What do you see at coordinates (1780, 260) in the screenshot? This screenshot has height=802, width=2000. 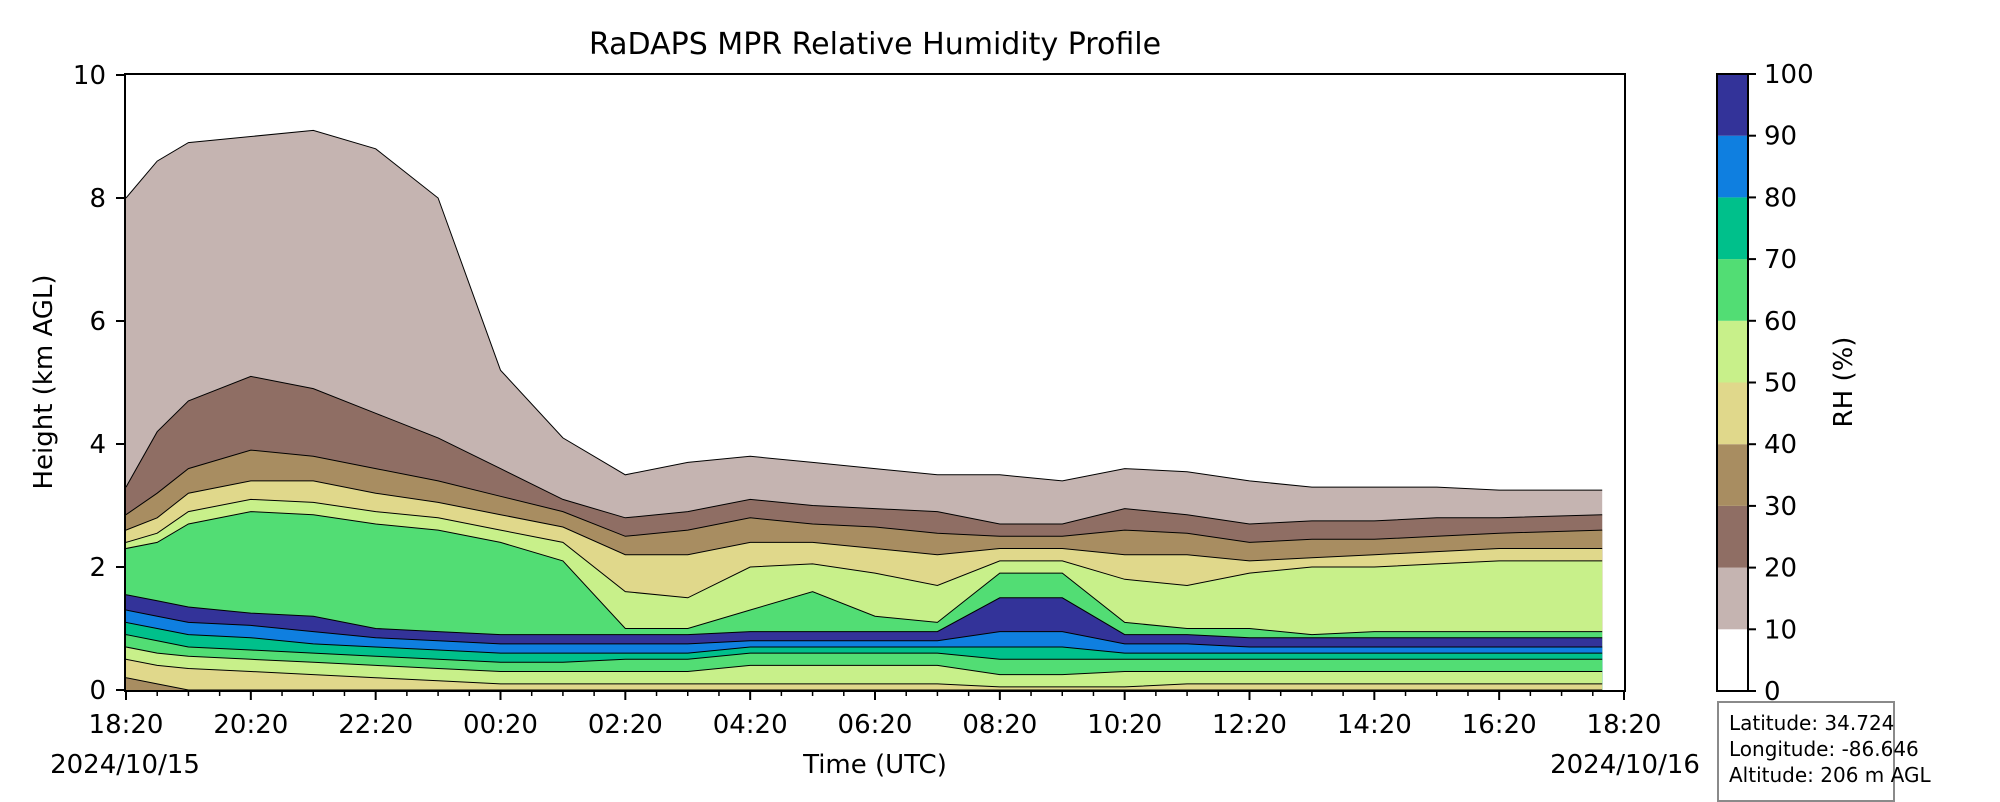 I see `colorbar-tick-label: 70` at bounding box center [1780, 260].